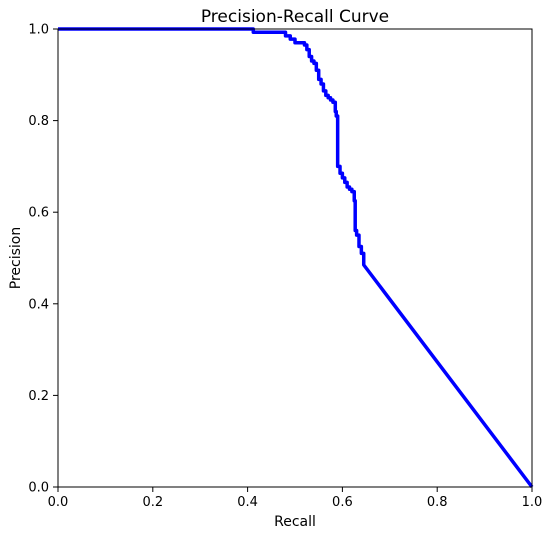 The width and height of the screenshot is (550, 533). Describe the element at coordinates (437, 502) in the screenshot. I see `x-tick-label: 0.8` at that location.